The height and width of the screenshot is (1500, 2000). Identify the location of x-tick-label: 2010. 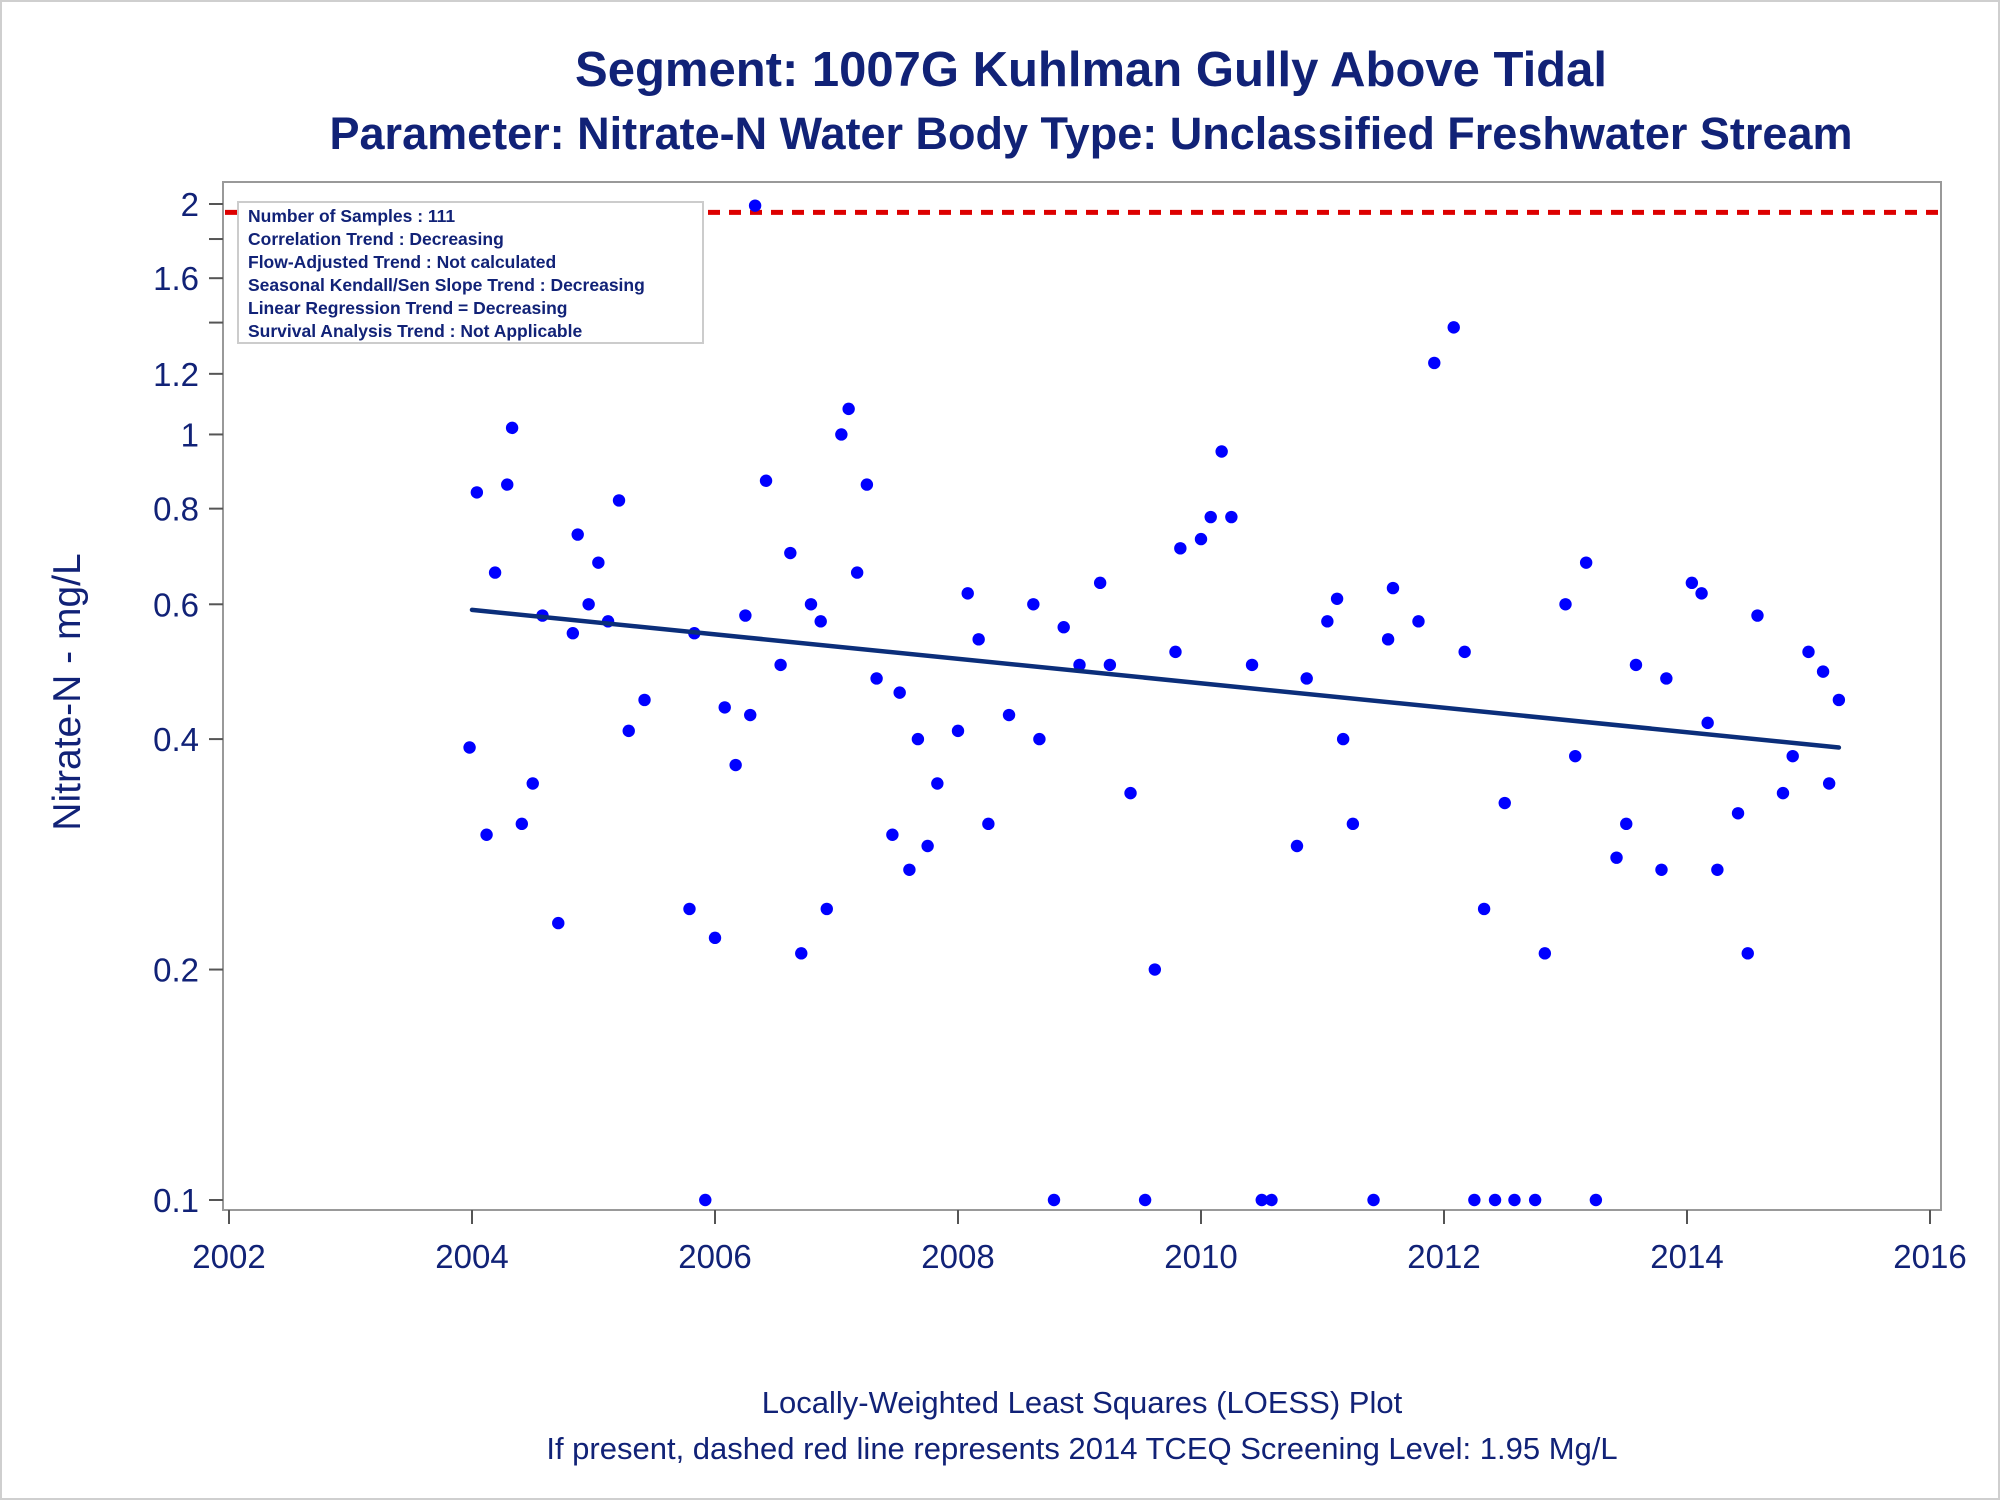
(1200, 1256).